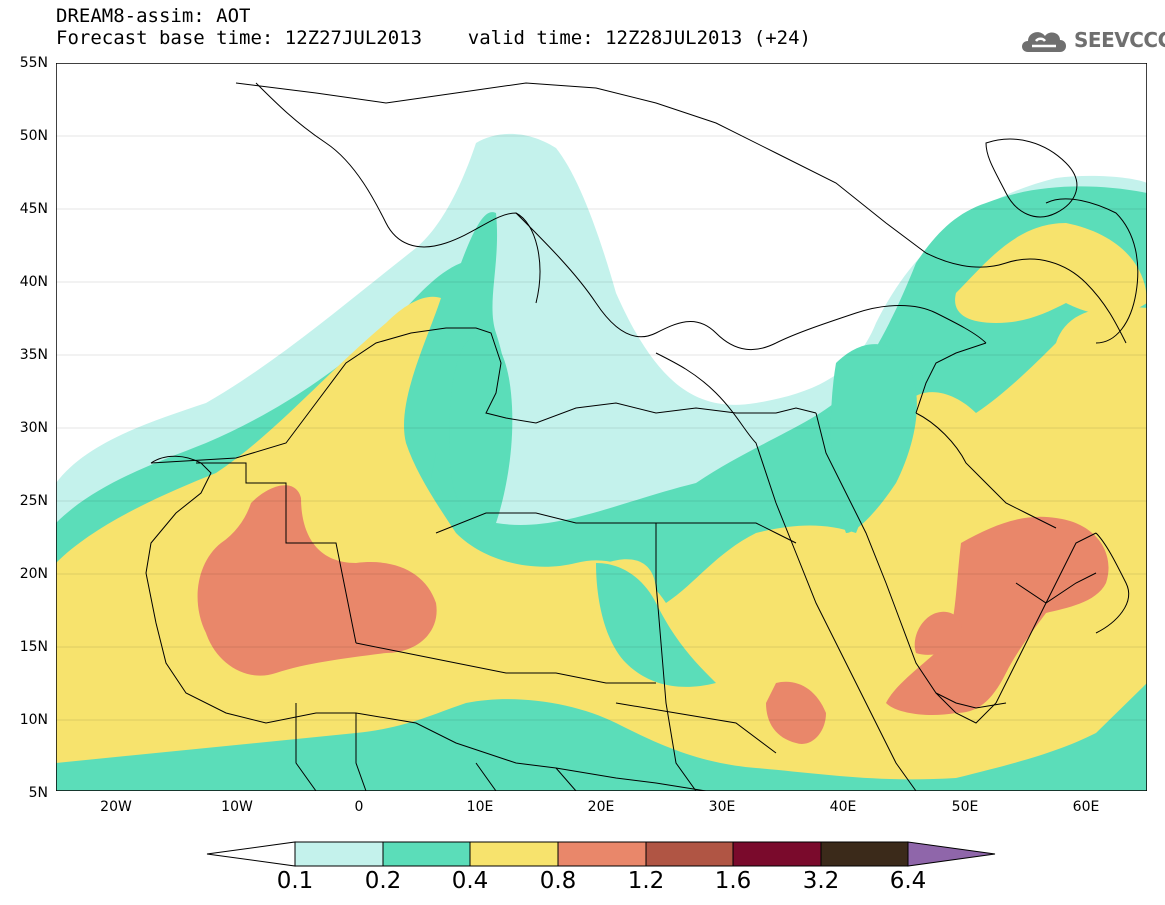  What do you see at coordinates (646, 881) in the screenshot?
I see `colorbar-label: 1.2` at bounding box center [646, 881].